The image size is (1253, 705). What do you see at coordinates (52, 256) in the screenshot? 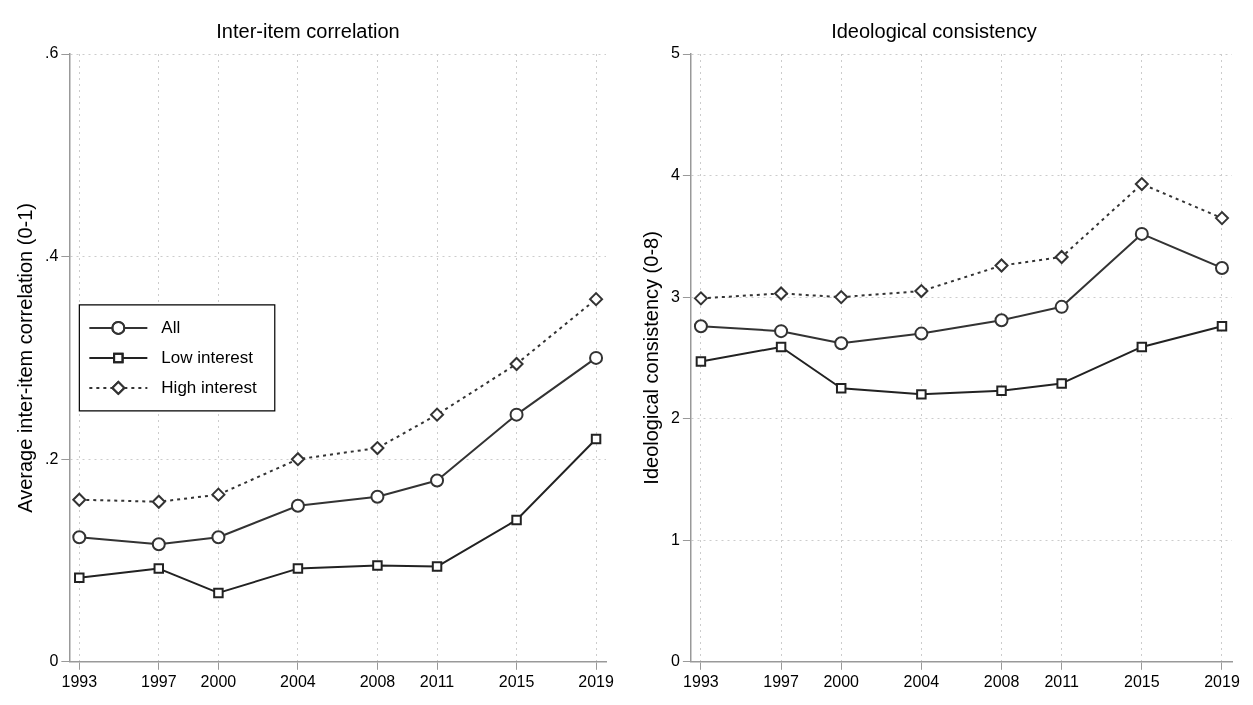
I see `y-tick-label: .4` at bounding box center [52, 256].